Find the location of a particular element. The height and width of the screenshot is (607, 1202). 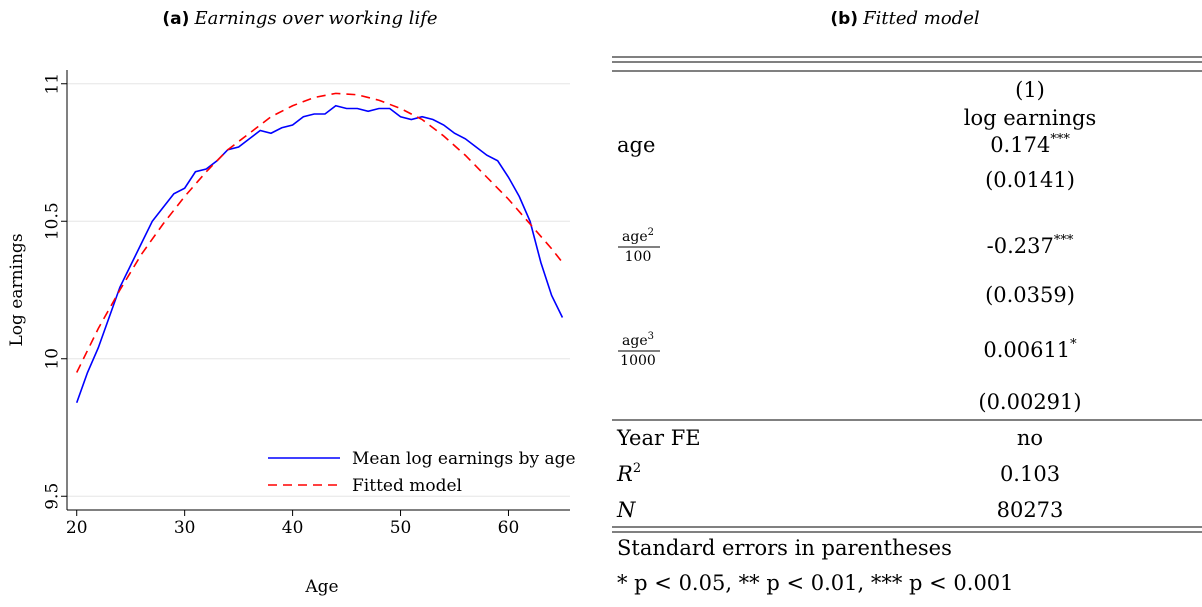

fraction-denominator: 100 is located at coordinates (638, 257).